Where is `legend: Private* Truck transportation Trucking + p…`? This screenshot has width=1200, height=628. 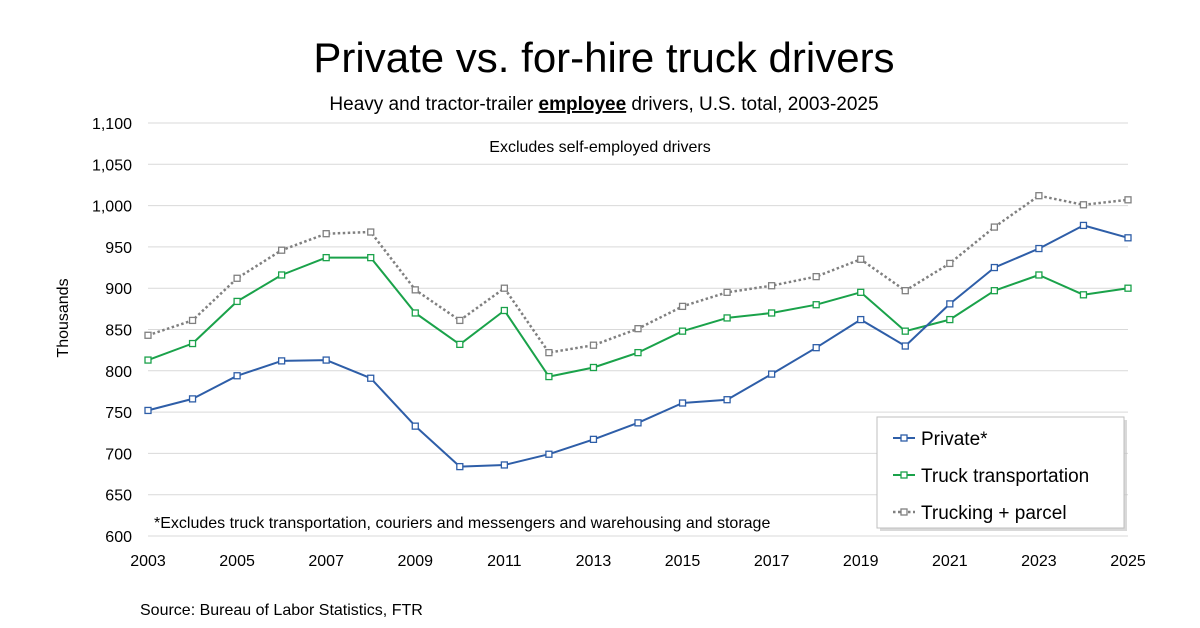
legend: Private* Truck transportation Trucking + p… is located at coordinates (1001, 473).